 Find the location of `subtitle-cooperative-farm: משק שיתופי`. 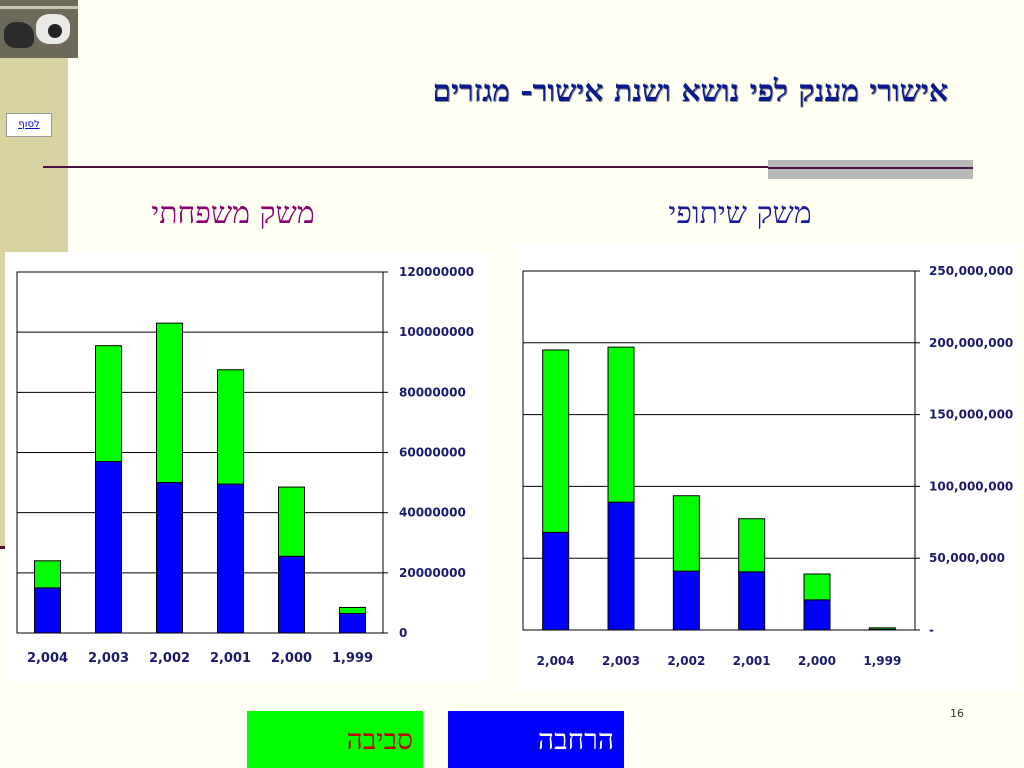

subtitle-cooperative-farm: משק שיתופי is located at coordinates (740, 213).